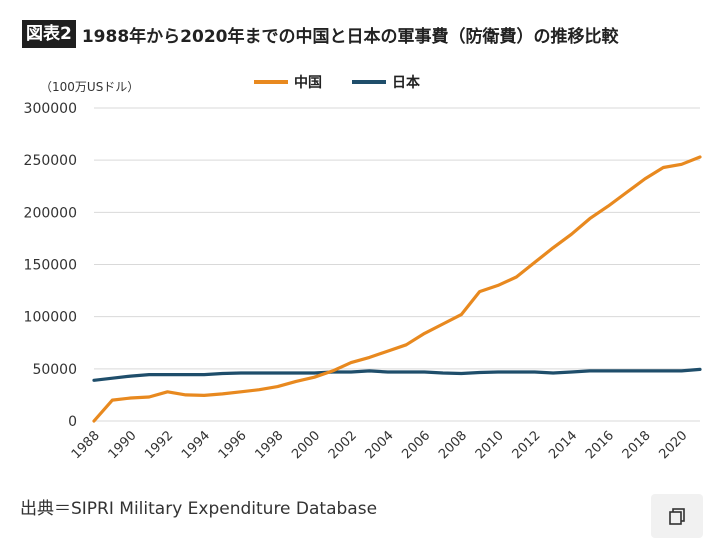 The image size is (720, 547). I want to click on x-tick-label: 2016, so click(600, 445).